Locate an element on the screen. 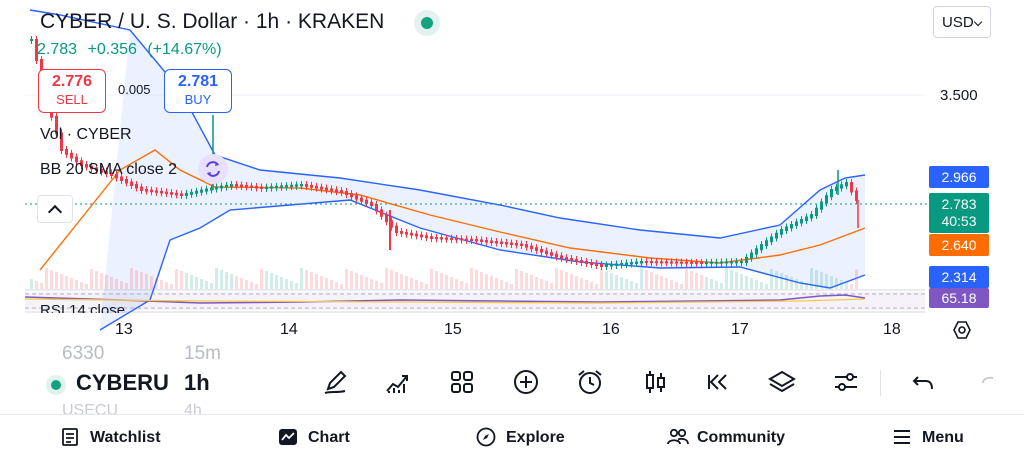  sync-icon is located at coordinates (213, 169).